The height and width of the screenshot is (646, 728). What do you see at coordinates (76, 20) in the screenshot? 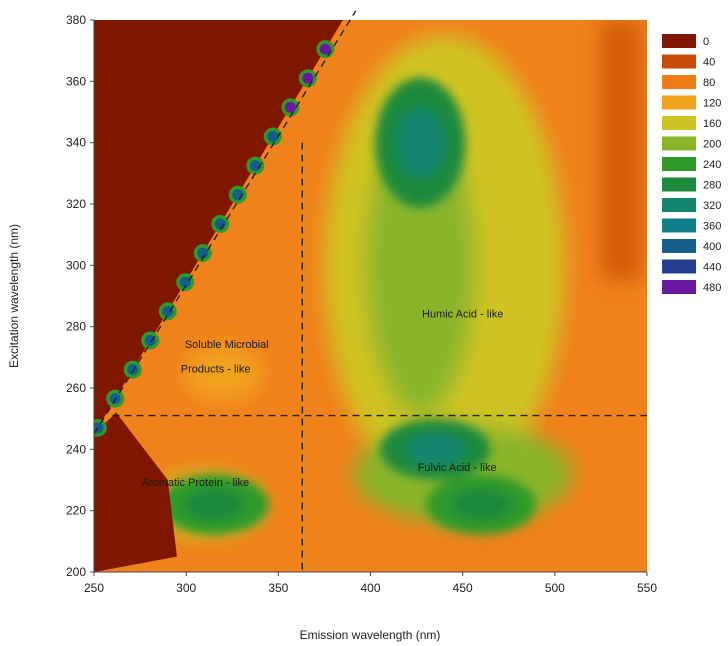
I see `y-tick-label: 380` at bounding box center [76, 20].